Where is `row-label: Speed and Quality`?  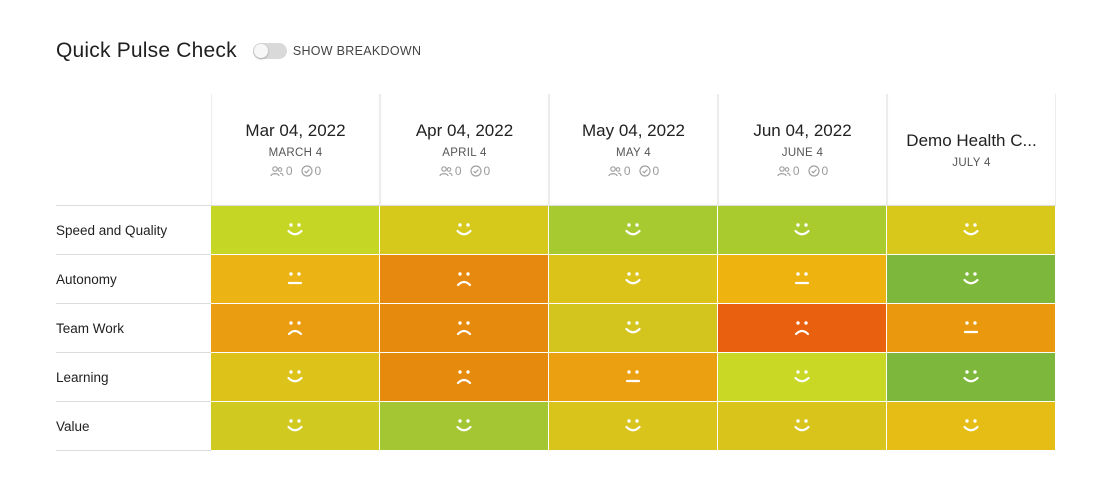 row-label: Speed and Quality is located at coordinates (133, 230).